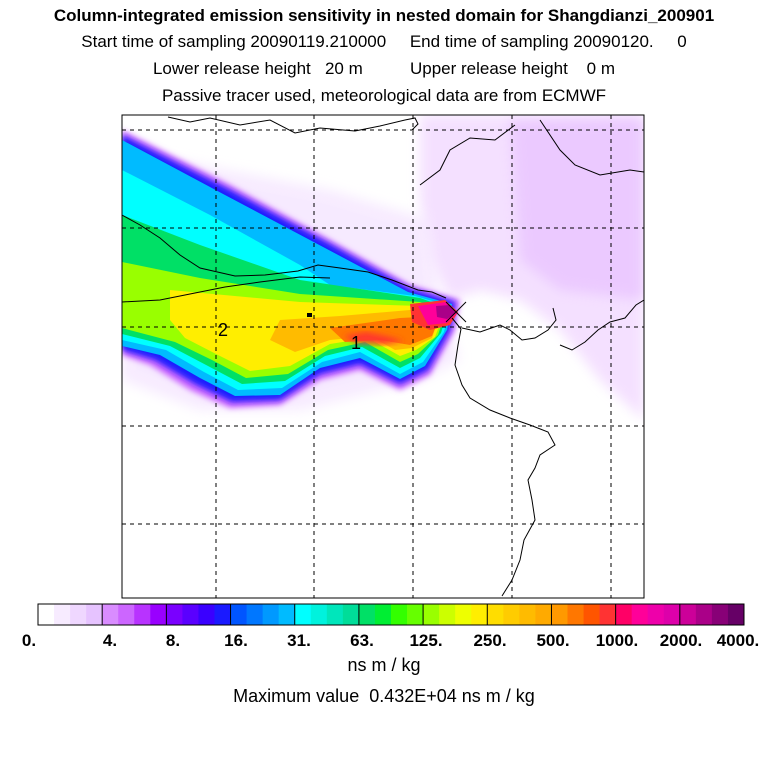 This screenshot has height=768, width=768. I want to click on colorbar-tick-label: 1000., so click(617, 640).